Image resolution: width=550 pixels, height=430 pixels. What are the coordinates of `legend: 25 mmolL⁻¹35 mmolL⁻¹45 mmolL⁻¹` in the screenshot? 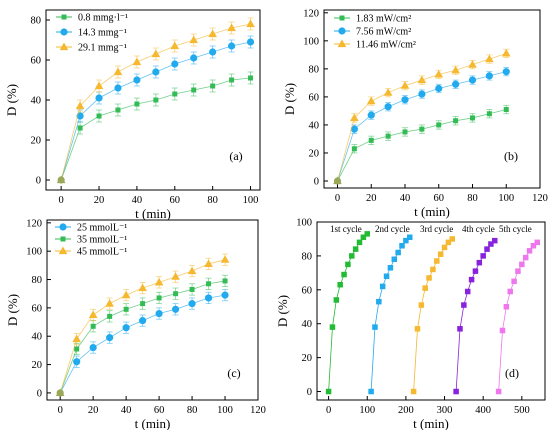 It's located at (91, 240).